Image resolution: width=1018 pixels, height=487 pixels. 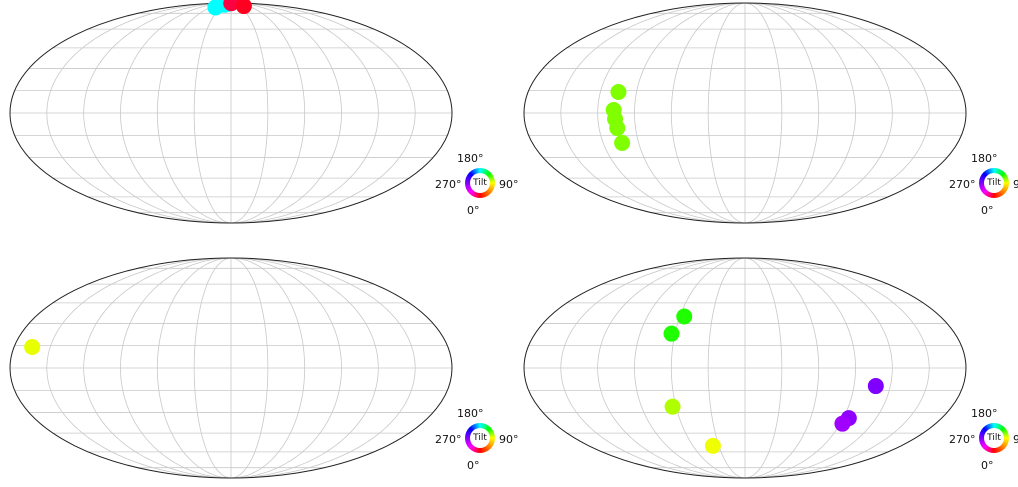 I want to click on tilt-legend-top-left: 180° 270° Tilt 90° 0°, so click(x=478, y=192).